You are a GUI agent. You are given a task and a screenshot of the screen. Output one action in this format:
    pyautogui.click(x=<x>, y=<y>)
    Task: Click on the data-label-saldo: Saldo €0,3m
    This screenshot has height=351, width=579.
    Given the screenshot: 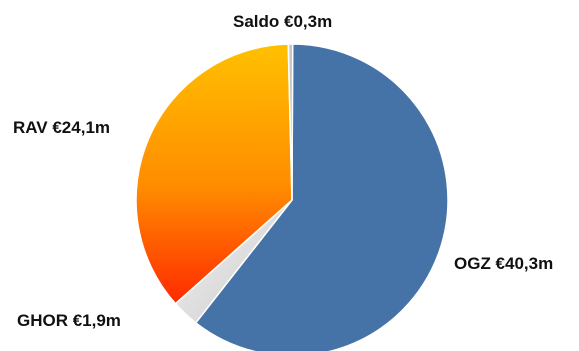 What is the action you would take?
    pyautogui.click(x=283, y=21)
    